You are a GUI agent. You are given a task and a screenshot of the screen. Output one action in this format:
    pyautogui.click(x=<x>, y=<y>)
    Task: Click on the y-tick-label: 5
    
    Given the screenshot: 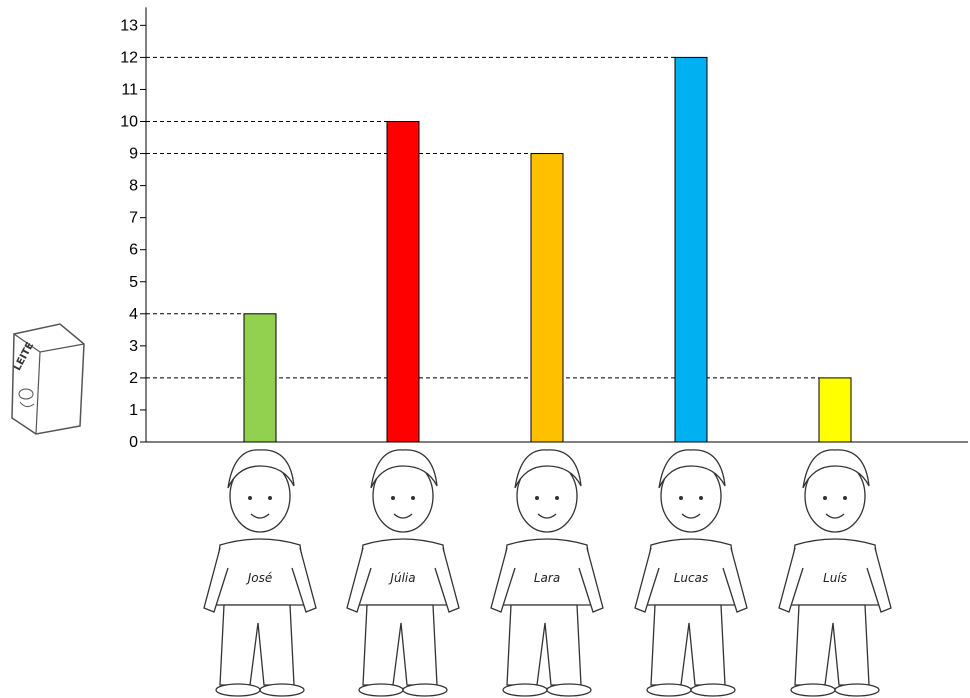 What is the action you would take?
    pyautogui.click(x=133, y=282)
    